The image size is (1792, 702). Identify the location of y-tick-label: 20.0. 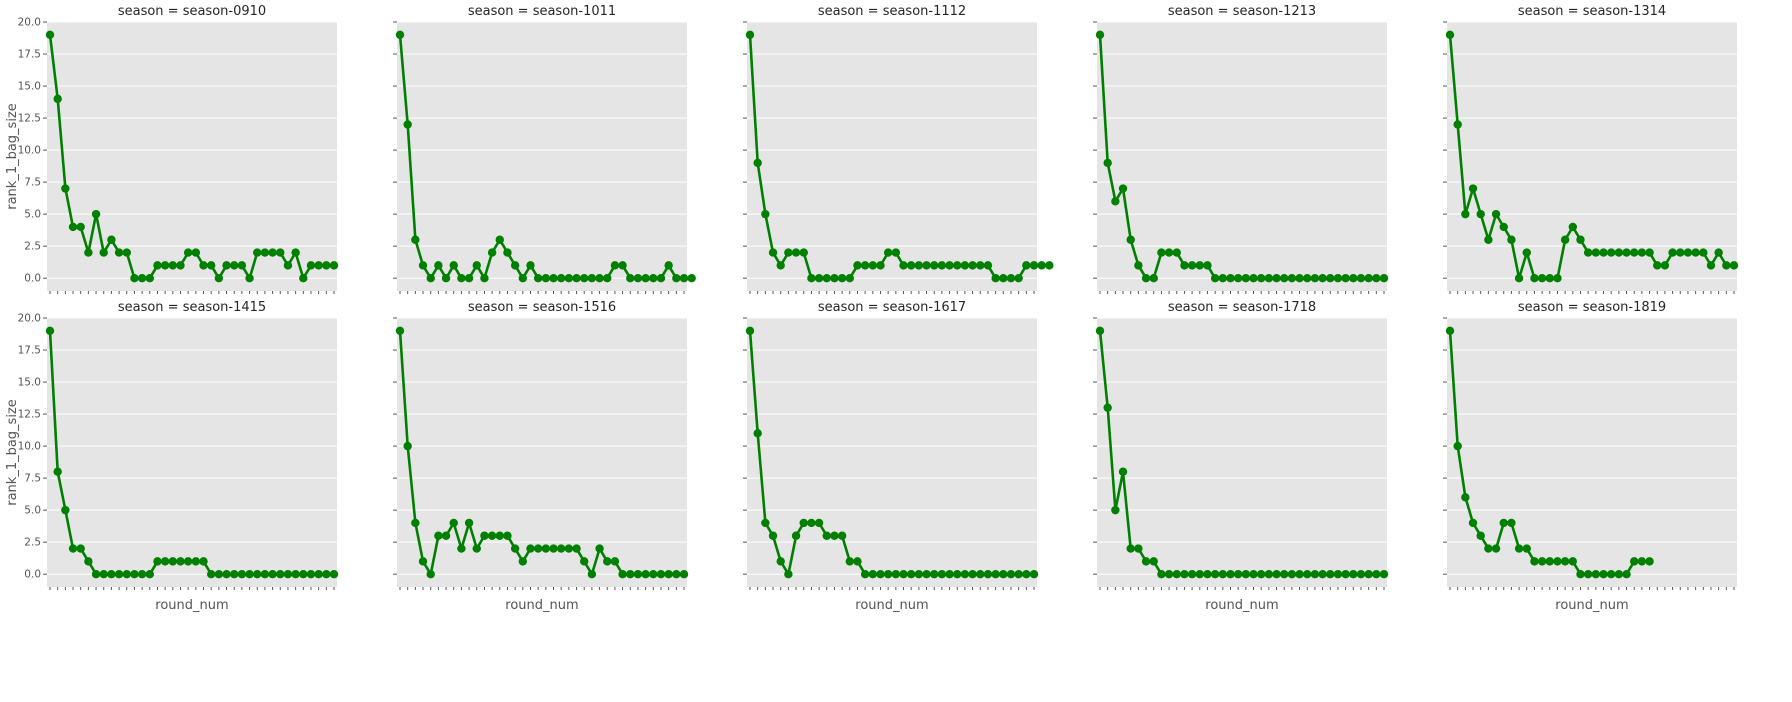
(29, 23).